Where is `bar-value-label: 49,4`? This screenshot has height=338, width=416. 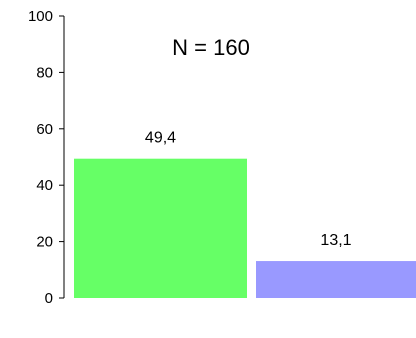
bar-value-label: 49,4 is located at coordinates (160, 138).